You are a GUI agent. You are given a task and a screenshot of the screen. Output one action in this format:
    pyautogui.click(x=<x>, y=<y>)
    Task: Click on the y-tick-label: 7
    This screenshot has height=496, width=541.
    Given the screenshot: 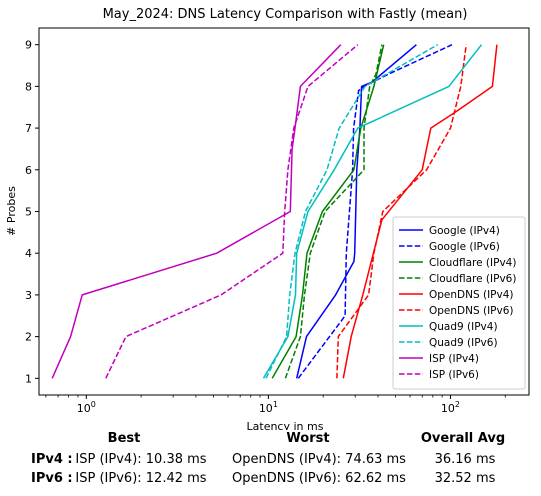 What is the action you would take?
    pyautogui.click(x=28, y=128)
    